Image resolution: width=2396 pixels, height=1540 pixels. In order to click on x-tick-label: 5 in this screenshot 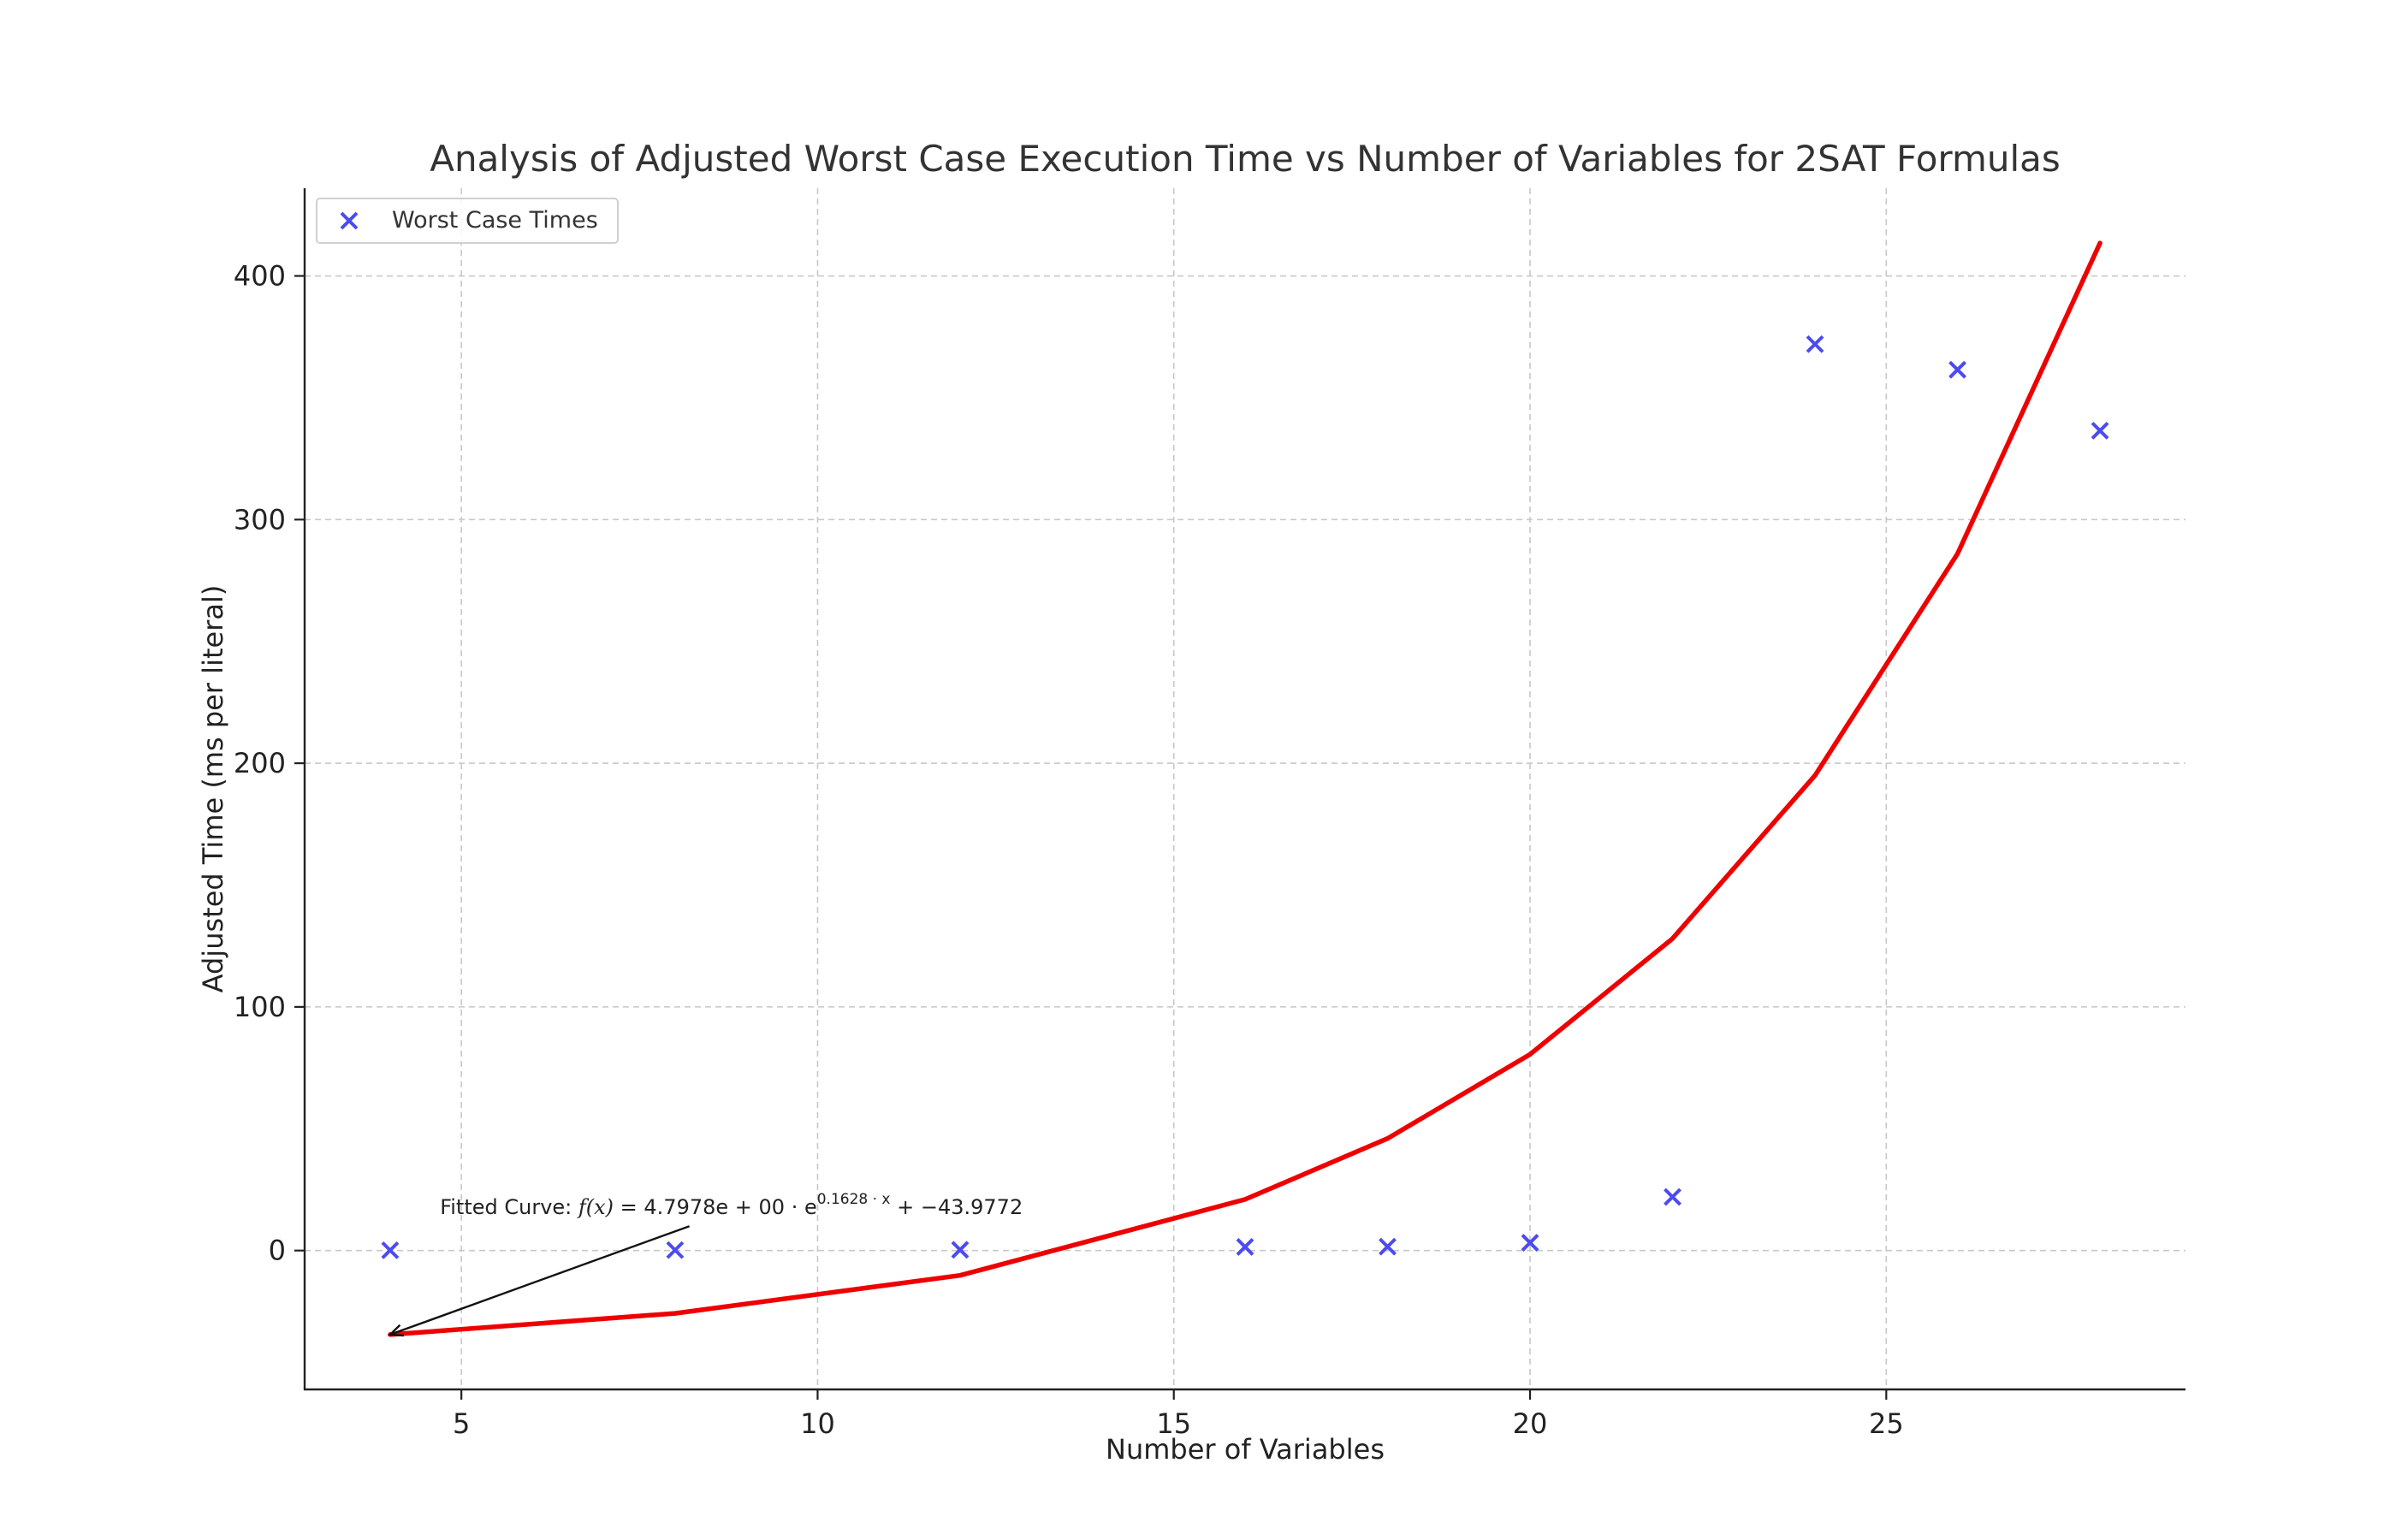, I will do `click(462, 1423)`.